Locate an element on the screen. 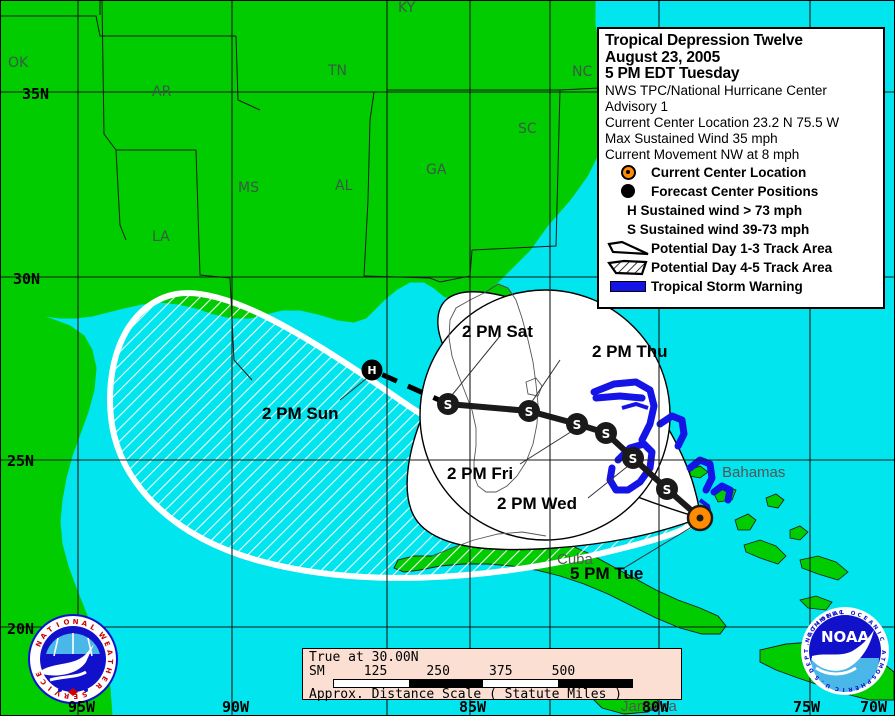 Image resolution: width=895 pixels, height=716 pixels. current-center-dot-icon is located at coordinates (628, 172).